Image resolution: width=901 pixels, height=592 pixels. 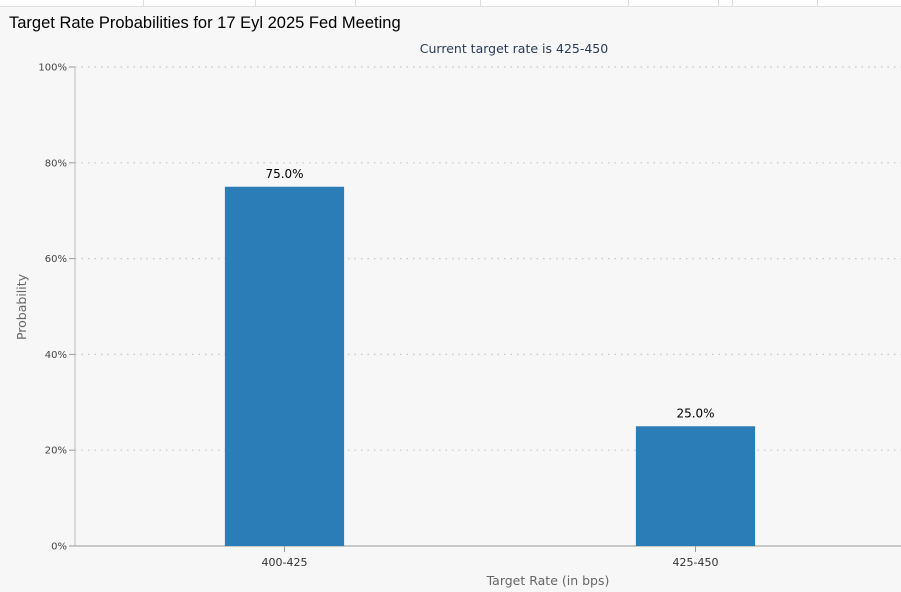 I want to click on x-axis-title: Target Rate (in bps), so click(x=548, y=580).